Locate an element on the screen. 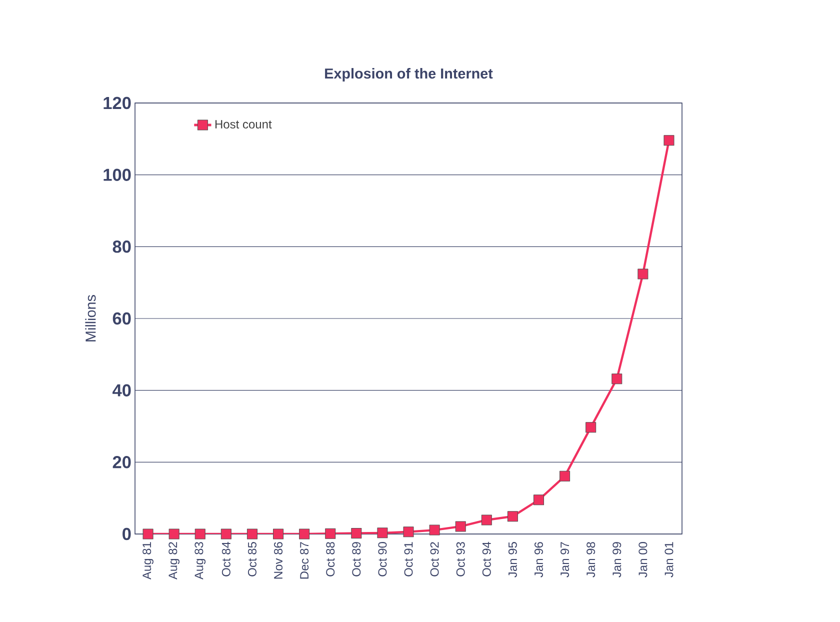 The image size is (840, 622). x-tick-label: Oct 88 is located at coordinates (330, 559).